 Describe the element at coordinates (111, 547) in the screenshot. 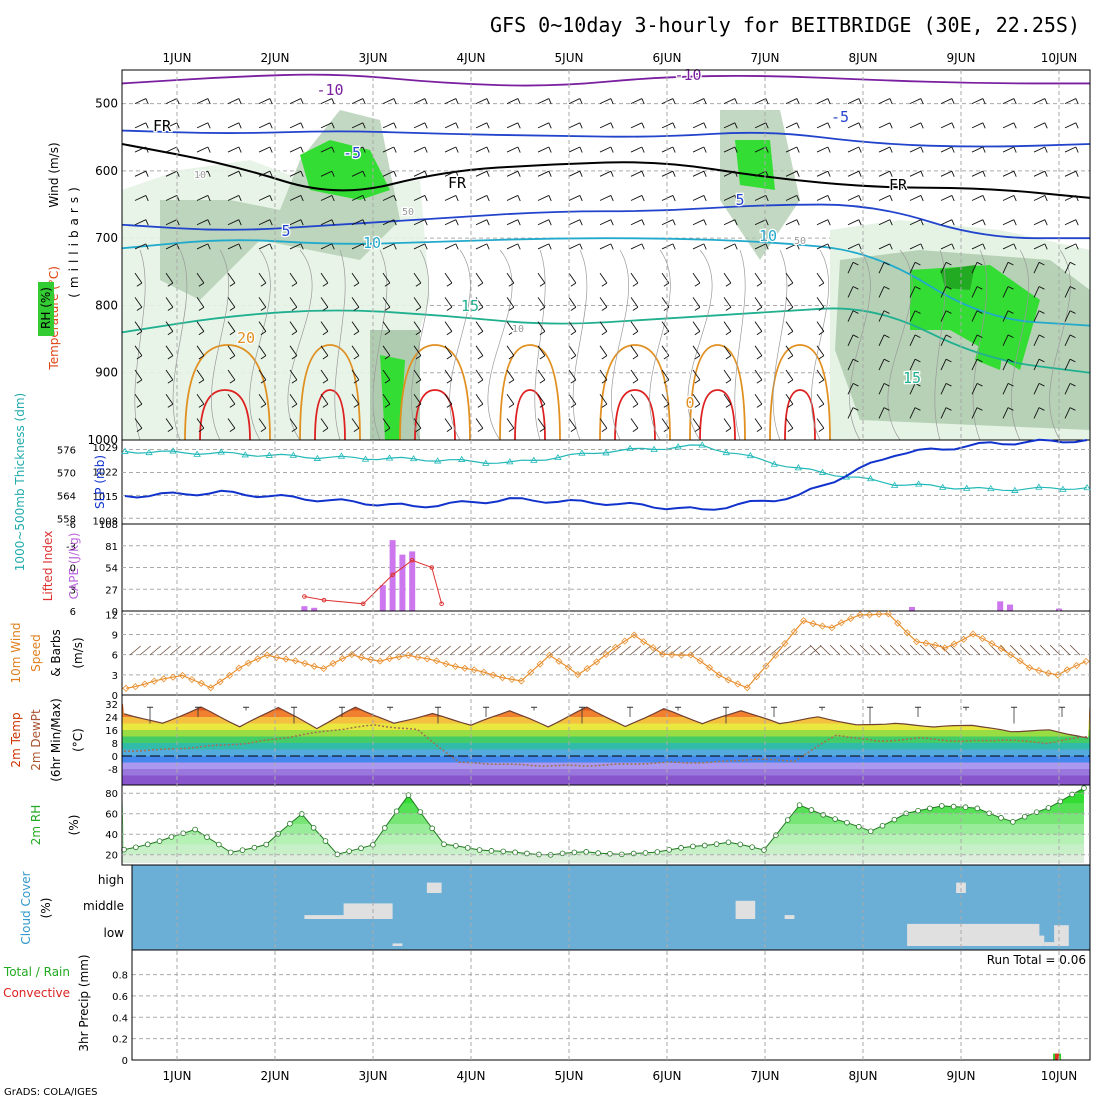

I see `cape-tick: 81` at that location.